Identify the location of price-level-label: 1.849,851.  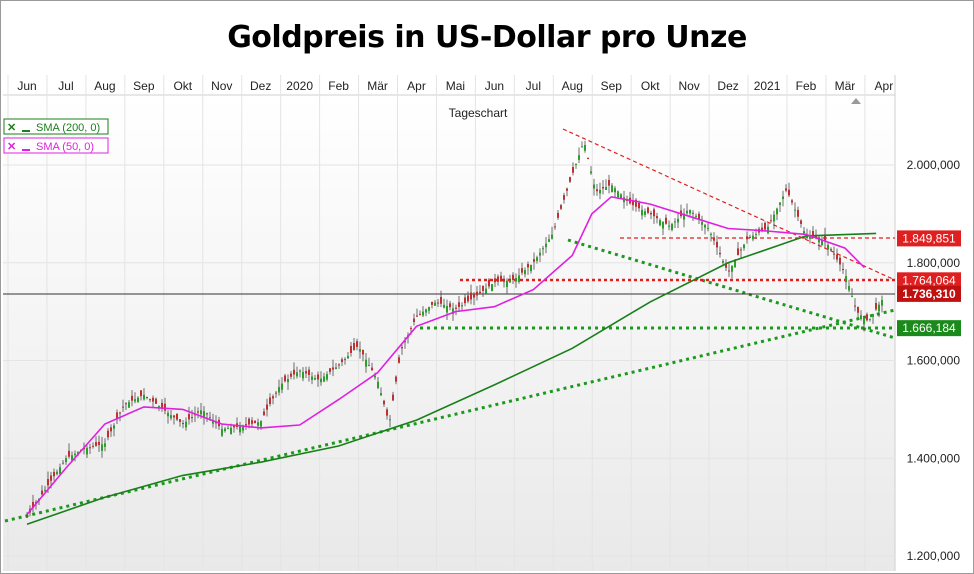
(929, 238).